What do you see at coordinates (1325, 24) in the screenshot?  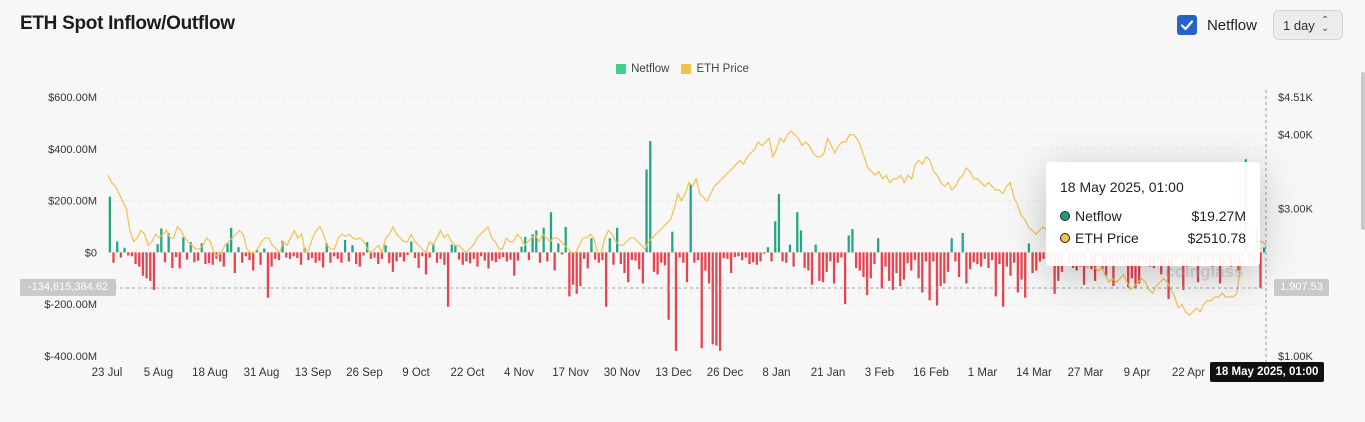 I see `chevron-updown-icon: ⌃ ⌄` at bounding box center [1325, 24].